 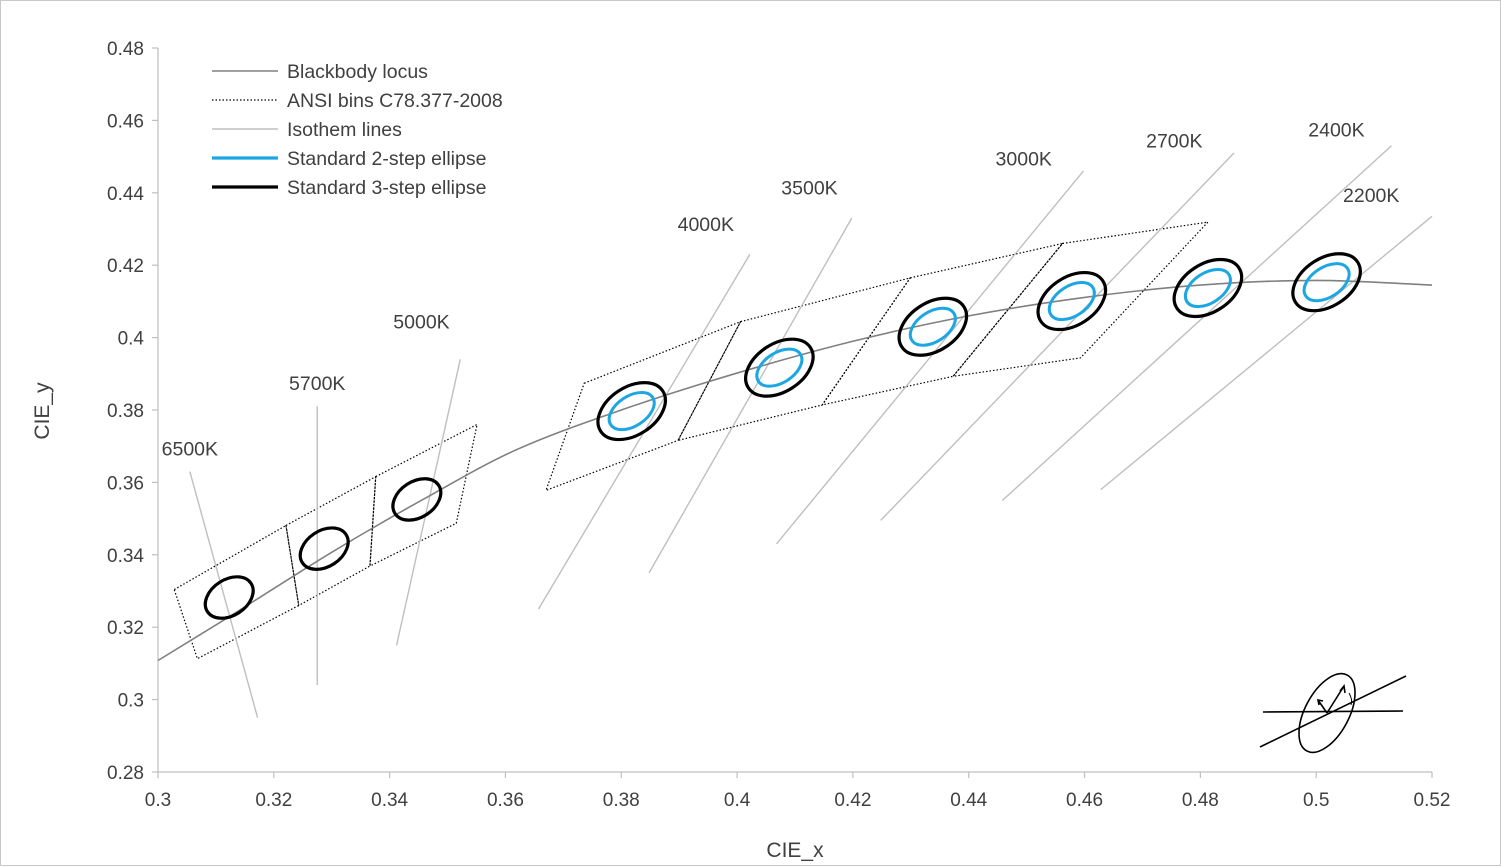 I want to click on x-tick-label: 0.46, so click(x=1084, y=800).